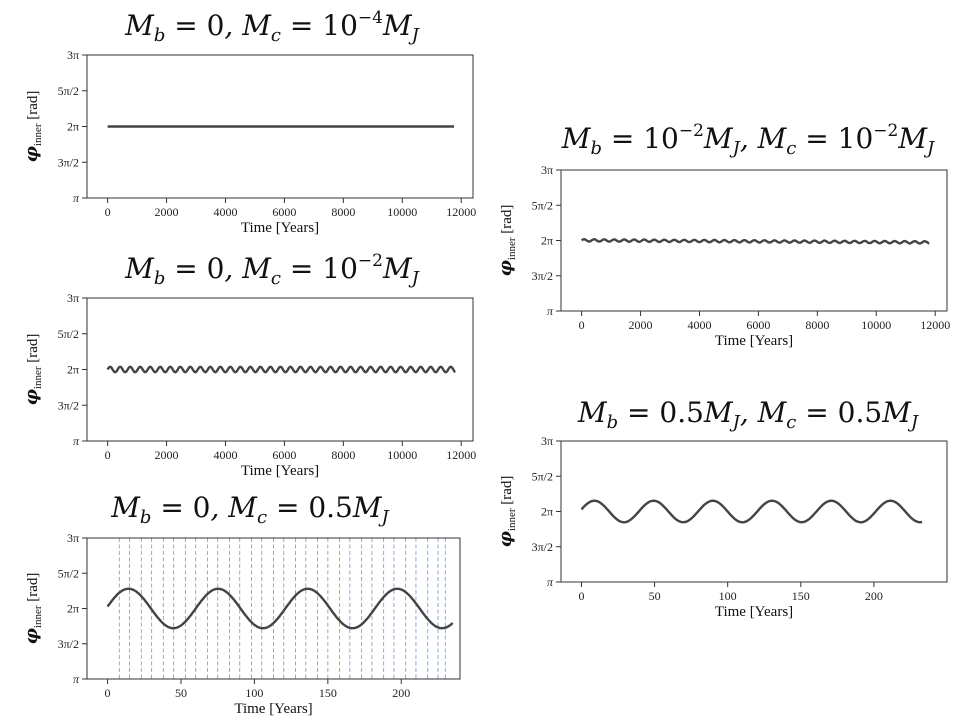  What do you see at coordinates (874, 596) in the screenshot?
I see `x-tick-label: 200` at bounding box center [874, 596].